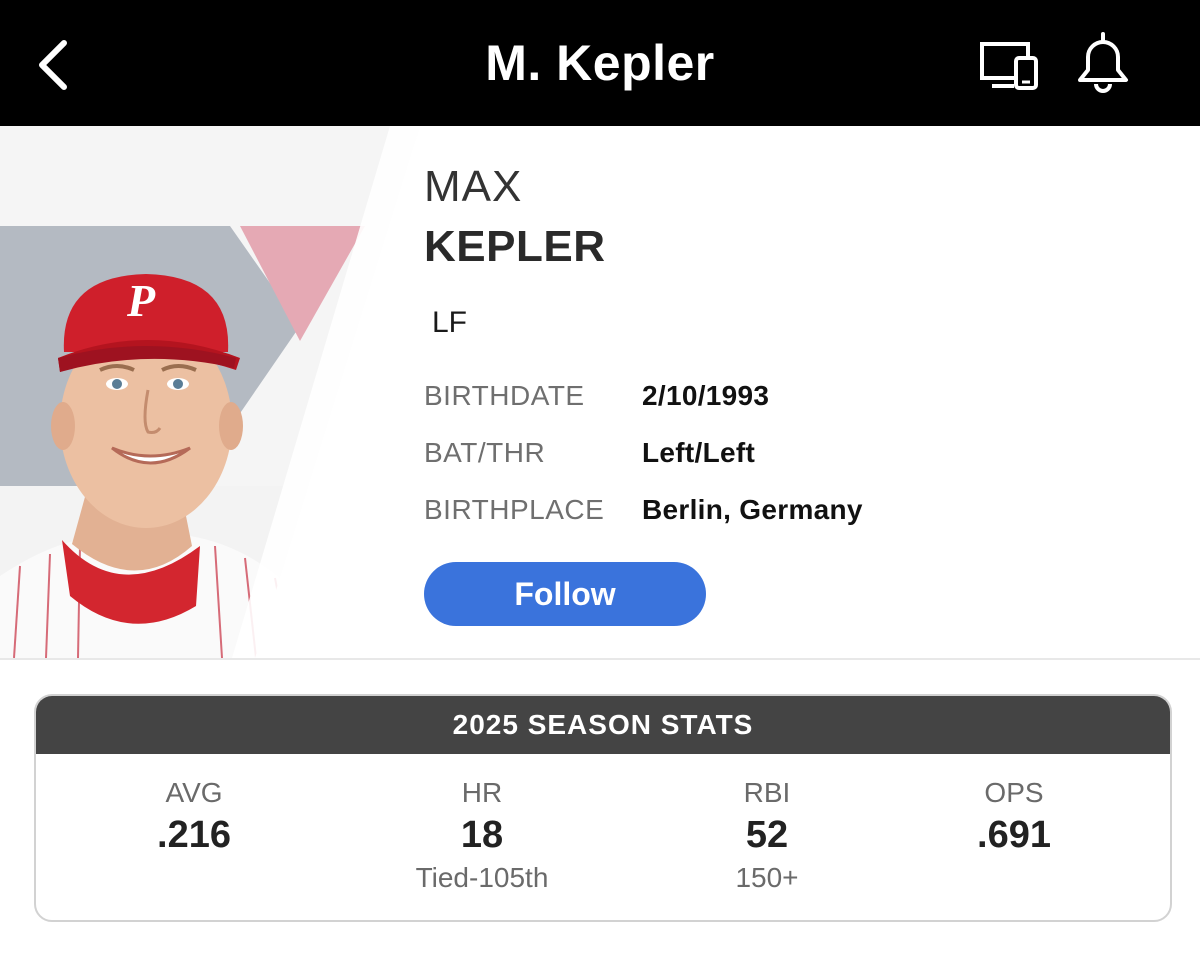 The image size is (1200, 954). What do you see at coordinates (485, 452) in the screenshot?
I see `bio-label: BAT/THR` at bounding box center [485, 452].